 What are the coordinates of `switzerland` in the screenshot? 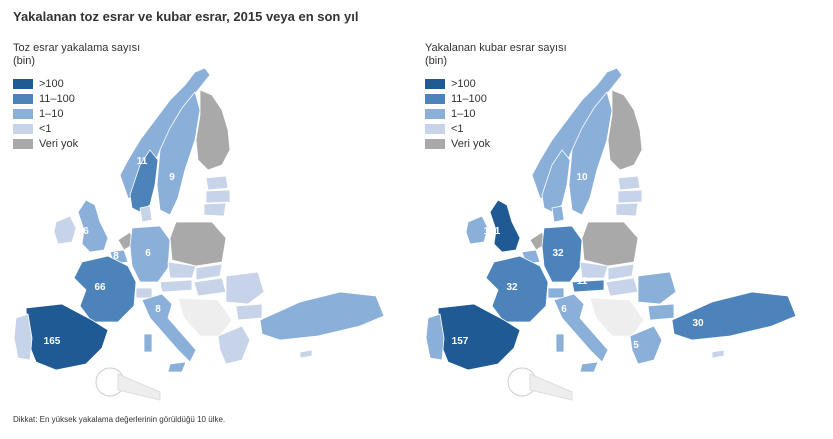 It's located at (144, 293).